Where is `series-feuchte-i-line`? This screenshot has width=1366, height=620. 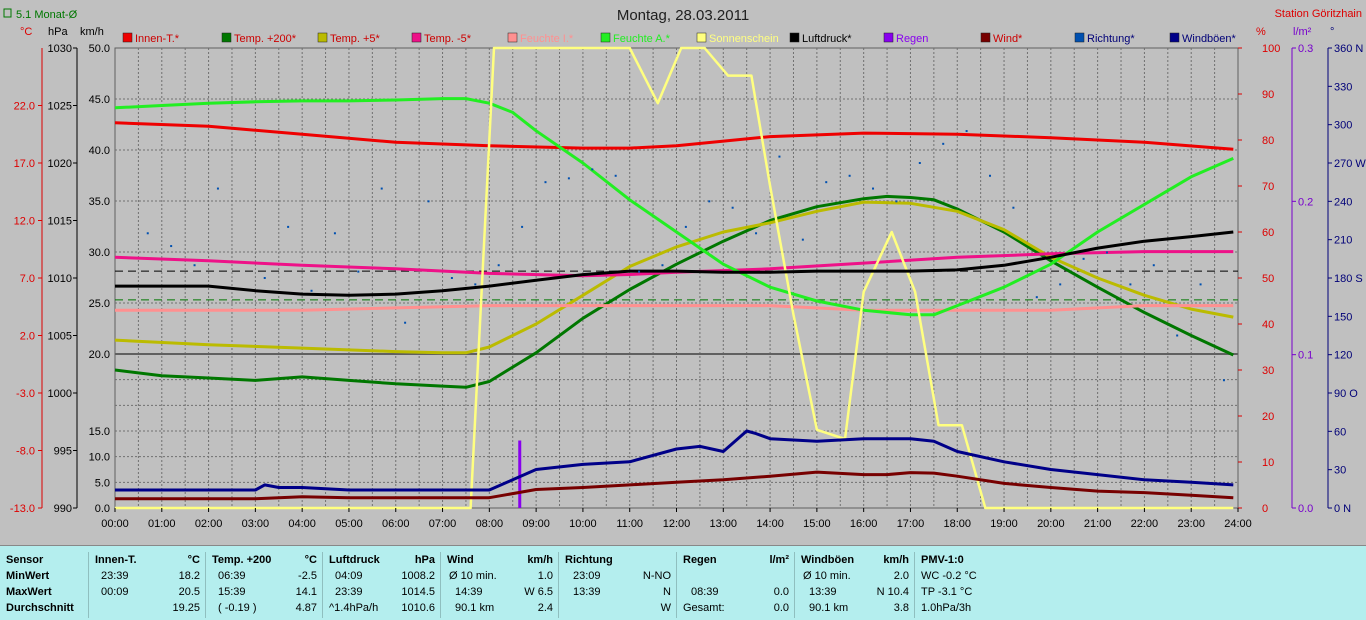
series-feuchte-i-line is located at coordinates (674, 308).